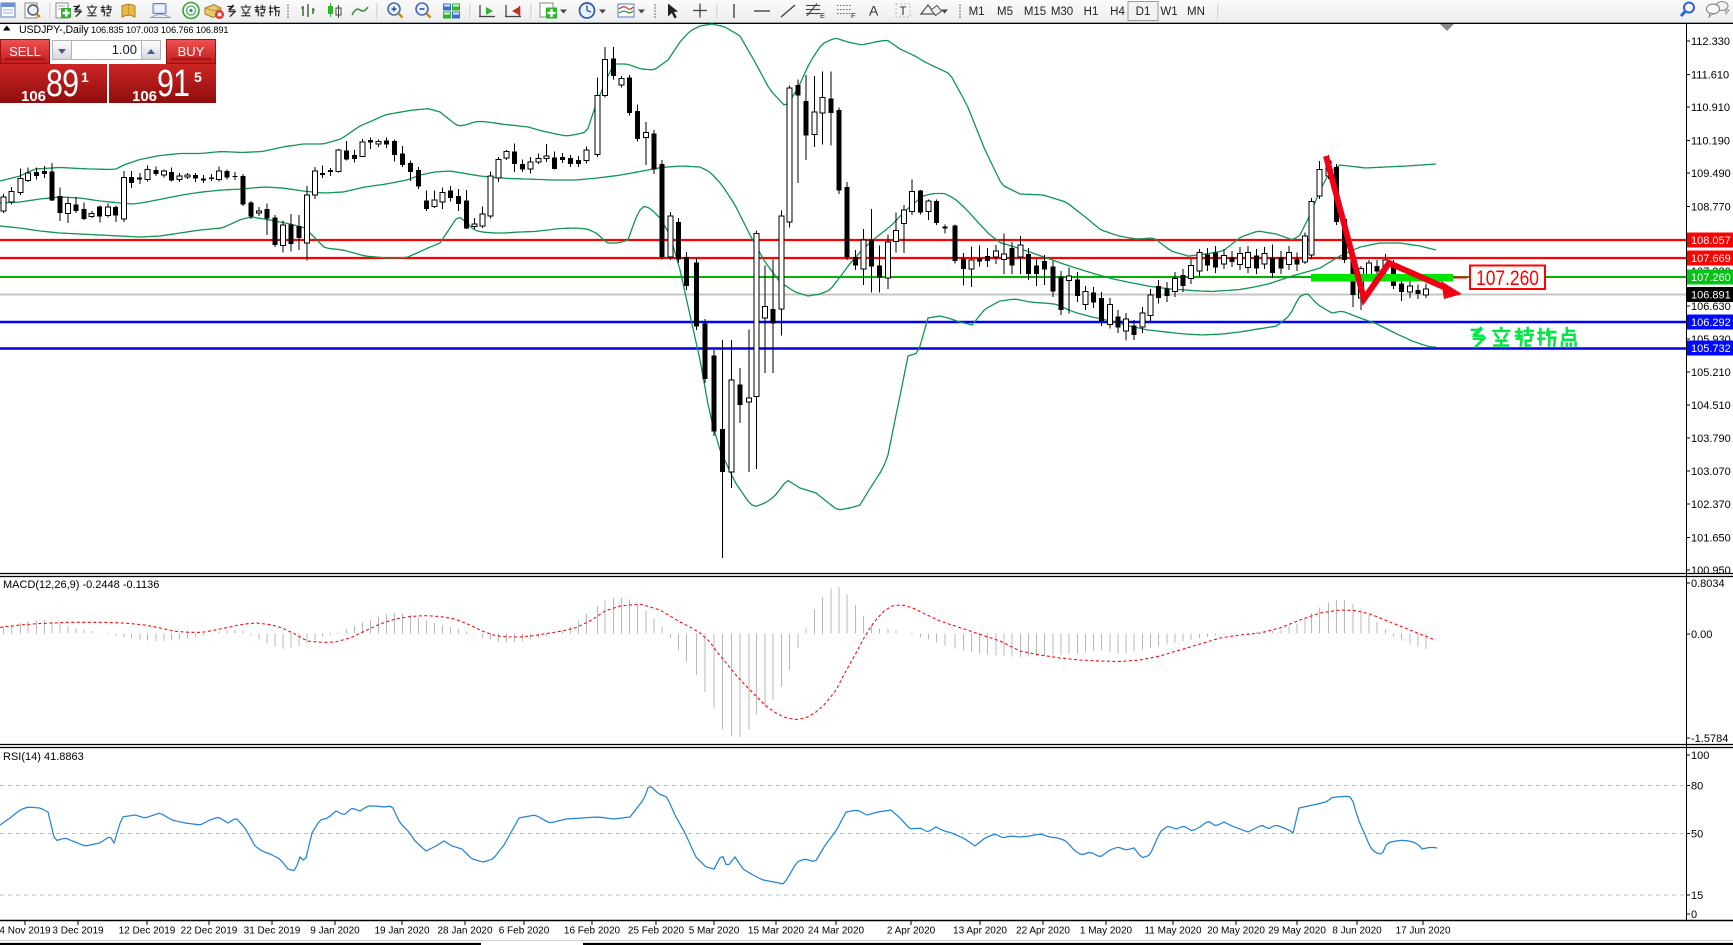  Describe the element at coordinates (81, 585) in the screenshot. I see `svg-text: MACD(12,26,9) -0.2448 -0.1136` at that location.